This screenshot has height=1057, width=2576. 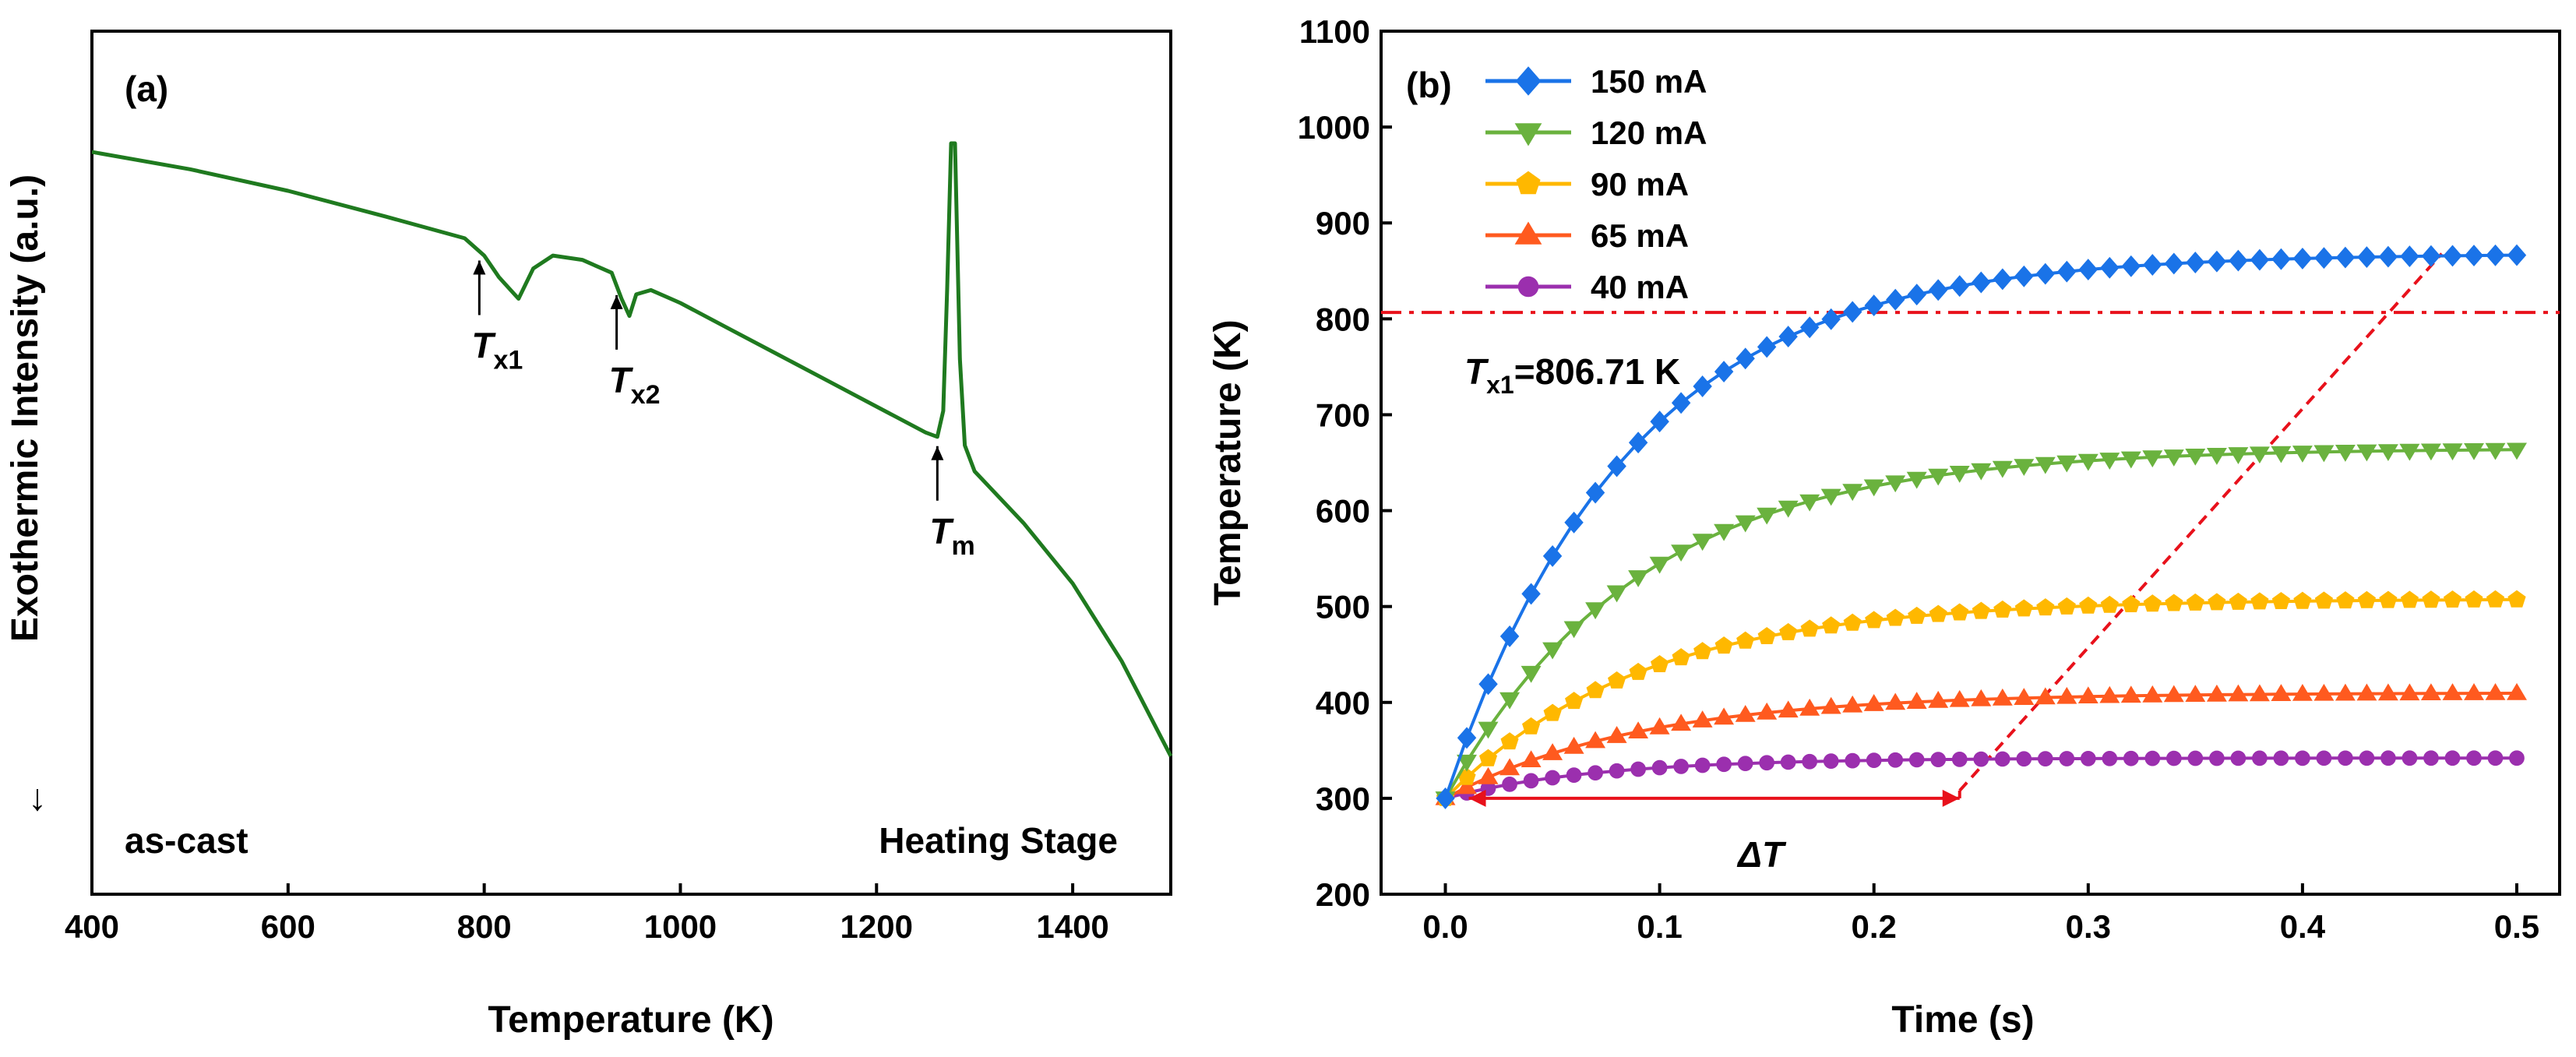 I want to click on panel-a-x-tick-label: 1000, so click(x=680, y=926).